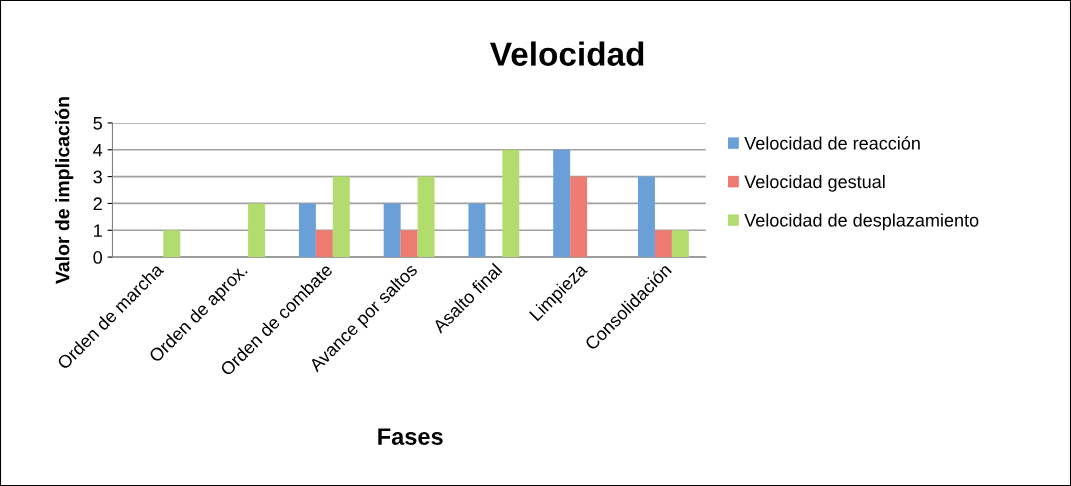 This screenshot has width=1071, height=486. Describe the element at coordinates (97, 123) in the screenshot. I see `y-tick-label: 5` at that location.